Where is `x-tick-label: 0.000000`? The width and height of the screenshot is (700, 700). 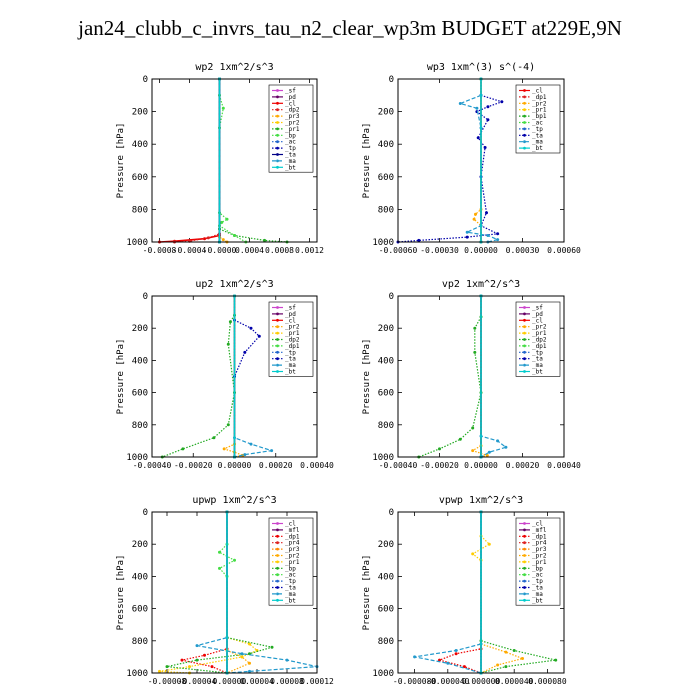 x-tick-label: 0.000000 is located at coordinates (481, 681).